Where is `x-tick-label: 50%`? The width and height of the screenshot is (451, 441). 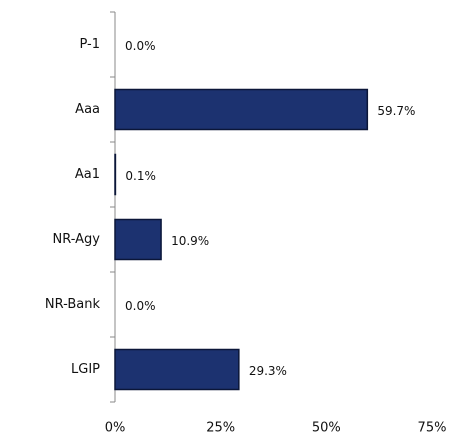
x-tick-label: 50% is located at coordinates (326, 428).